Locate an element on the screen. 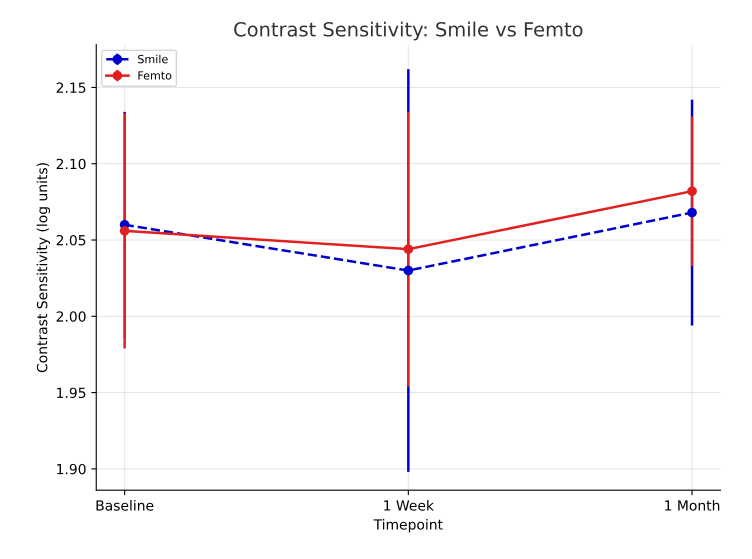 This screenshot has width=752, height=559. y-tick-label: 1.95 is located at coordinates (71, 393).